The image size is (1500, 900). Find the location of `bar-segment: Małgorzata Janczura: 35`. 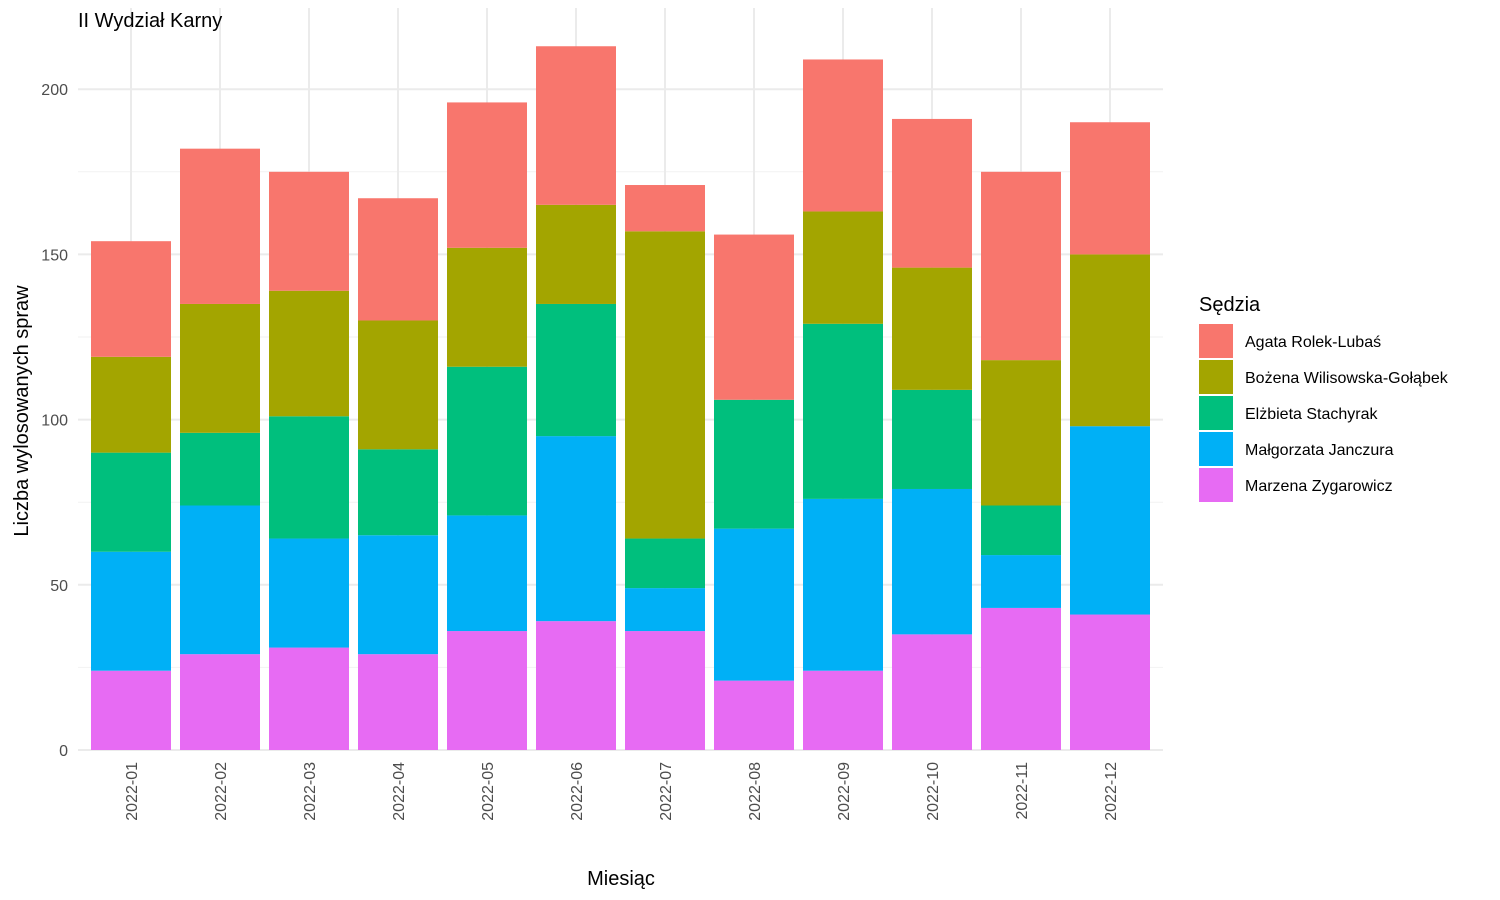

bar-segment: Małgorzata Janczura: 35 is located at coordinates (487, 573).